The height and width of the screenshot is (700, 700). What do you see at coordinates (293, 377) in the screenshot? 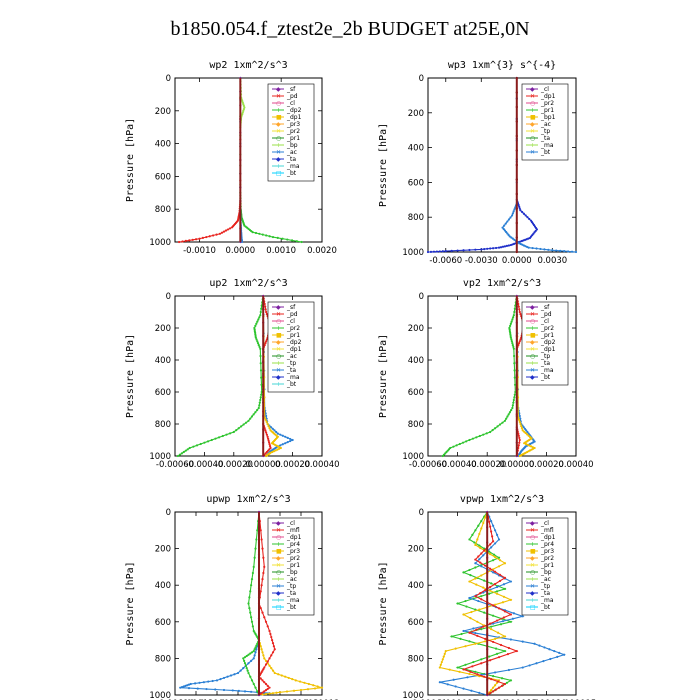
I see `legend-entry: _ma` at bounding box center [293, 377].